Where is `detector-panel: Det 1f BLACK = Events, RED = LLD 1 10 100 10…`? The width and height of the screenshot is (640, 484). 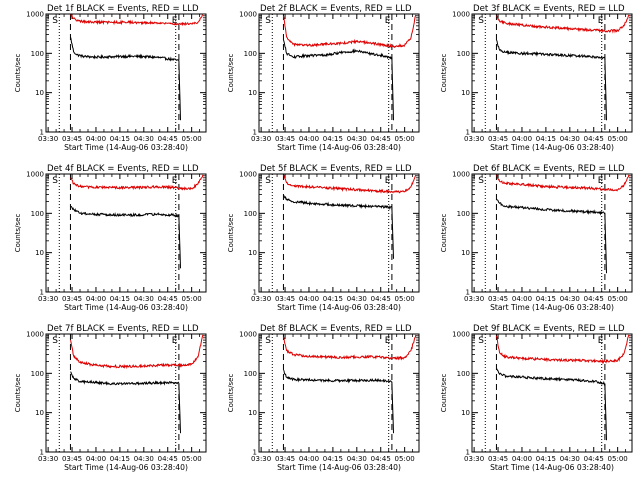
detector-panel: Det 1f BLACK = Events, RED = LLD 1 10 100 10… is located at coordinates (110, 78).